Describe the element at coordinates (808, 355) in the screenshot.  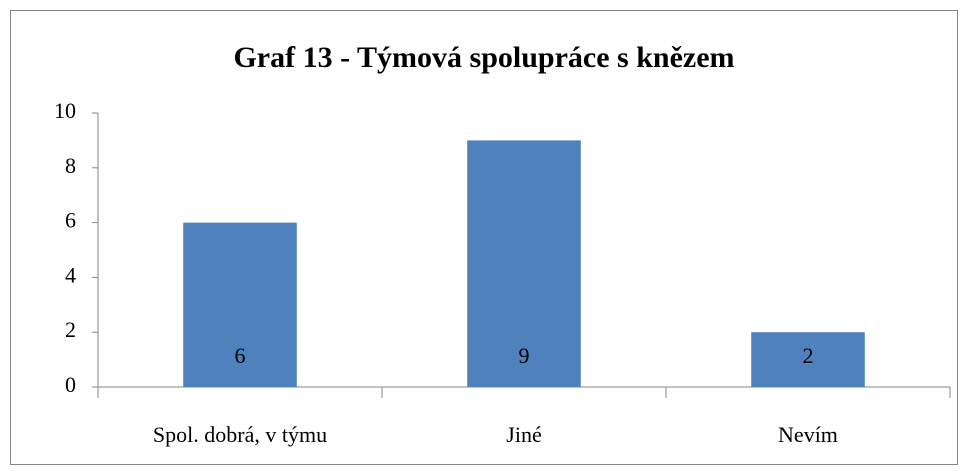
I see `data-label: 2` at that location.